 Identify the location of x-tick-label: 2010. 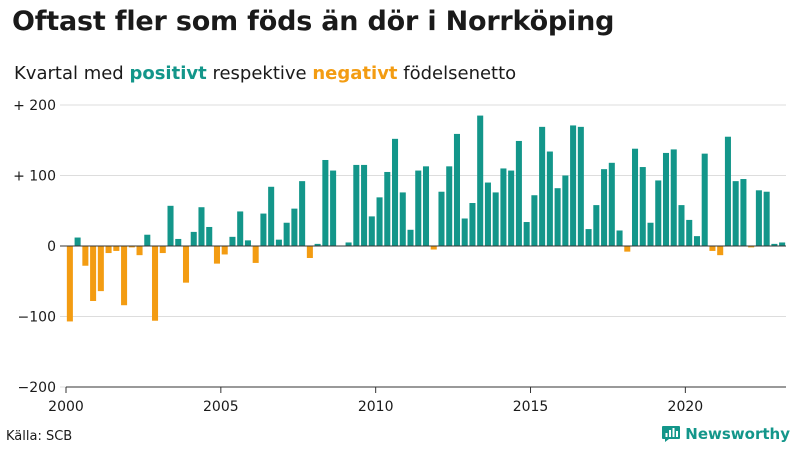
(376, 407).